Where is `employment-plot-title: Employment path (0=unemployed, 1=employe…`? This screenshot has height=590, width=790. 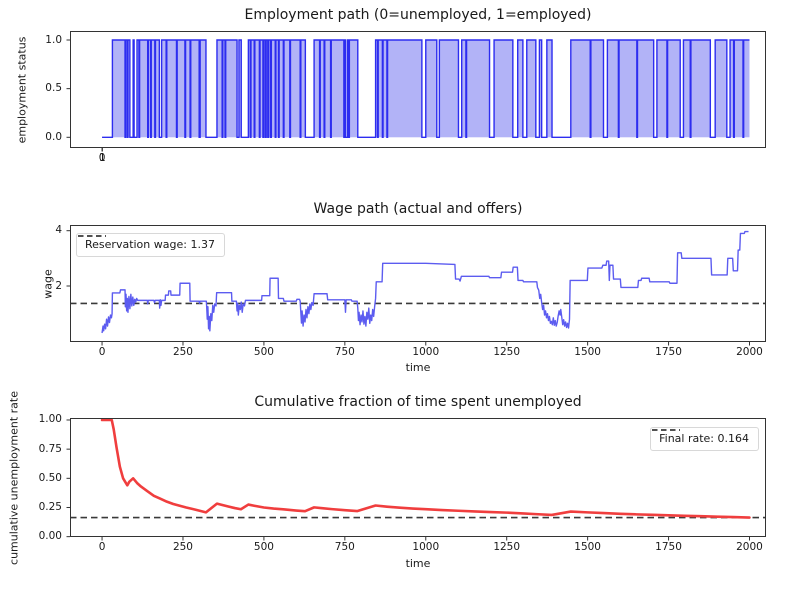 employment-plot-title: Employment path (0=unemployed, 1=employe… is located at coordinates (418, 15).